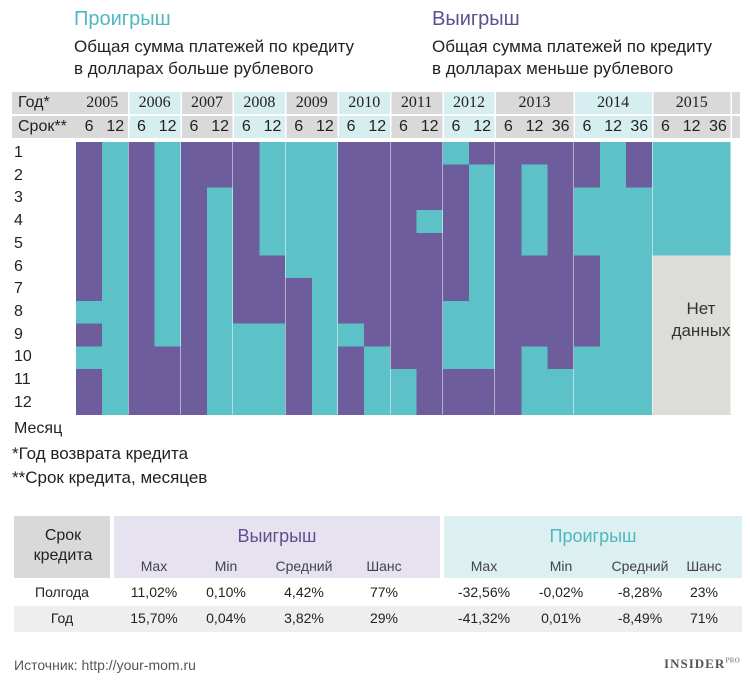 The height and width of the screenshot is (688, 750). Describe the element at coordinates (665, 199) in the screenshot. I see `cell-2015-6-m3` at that location.